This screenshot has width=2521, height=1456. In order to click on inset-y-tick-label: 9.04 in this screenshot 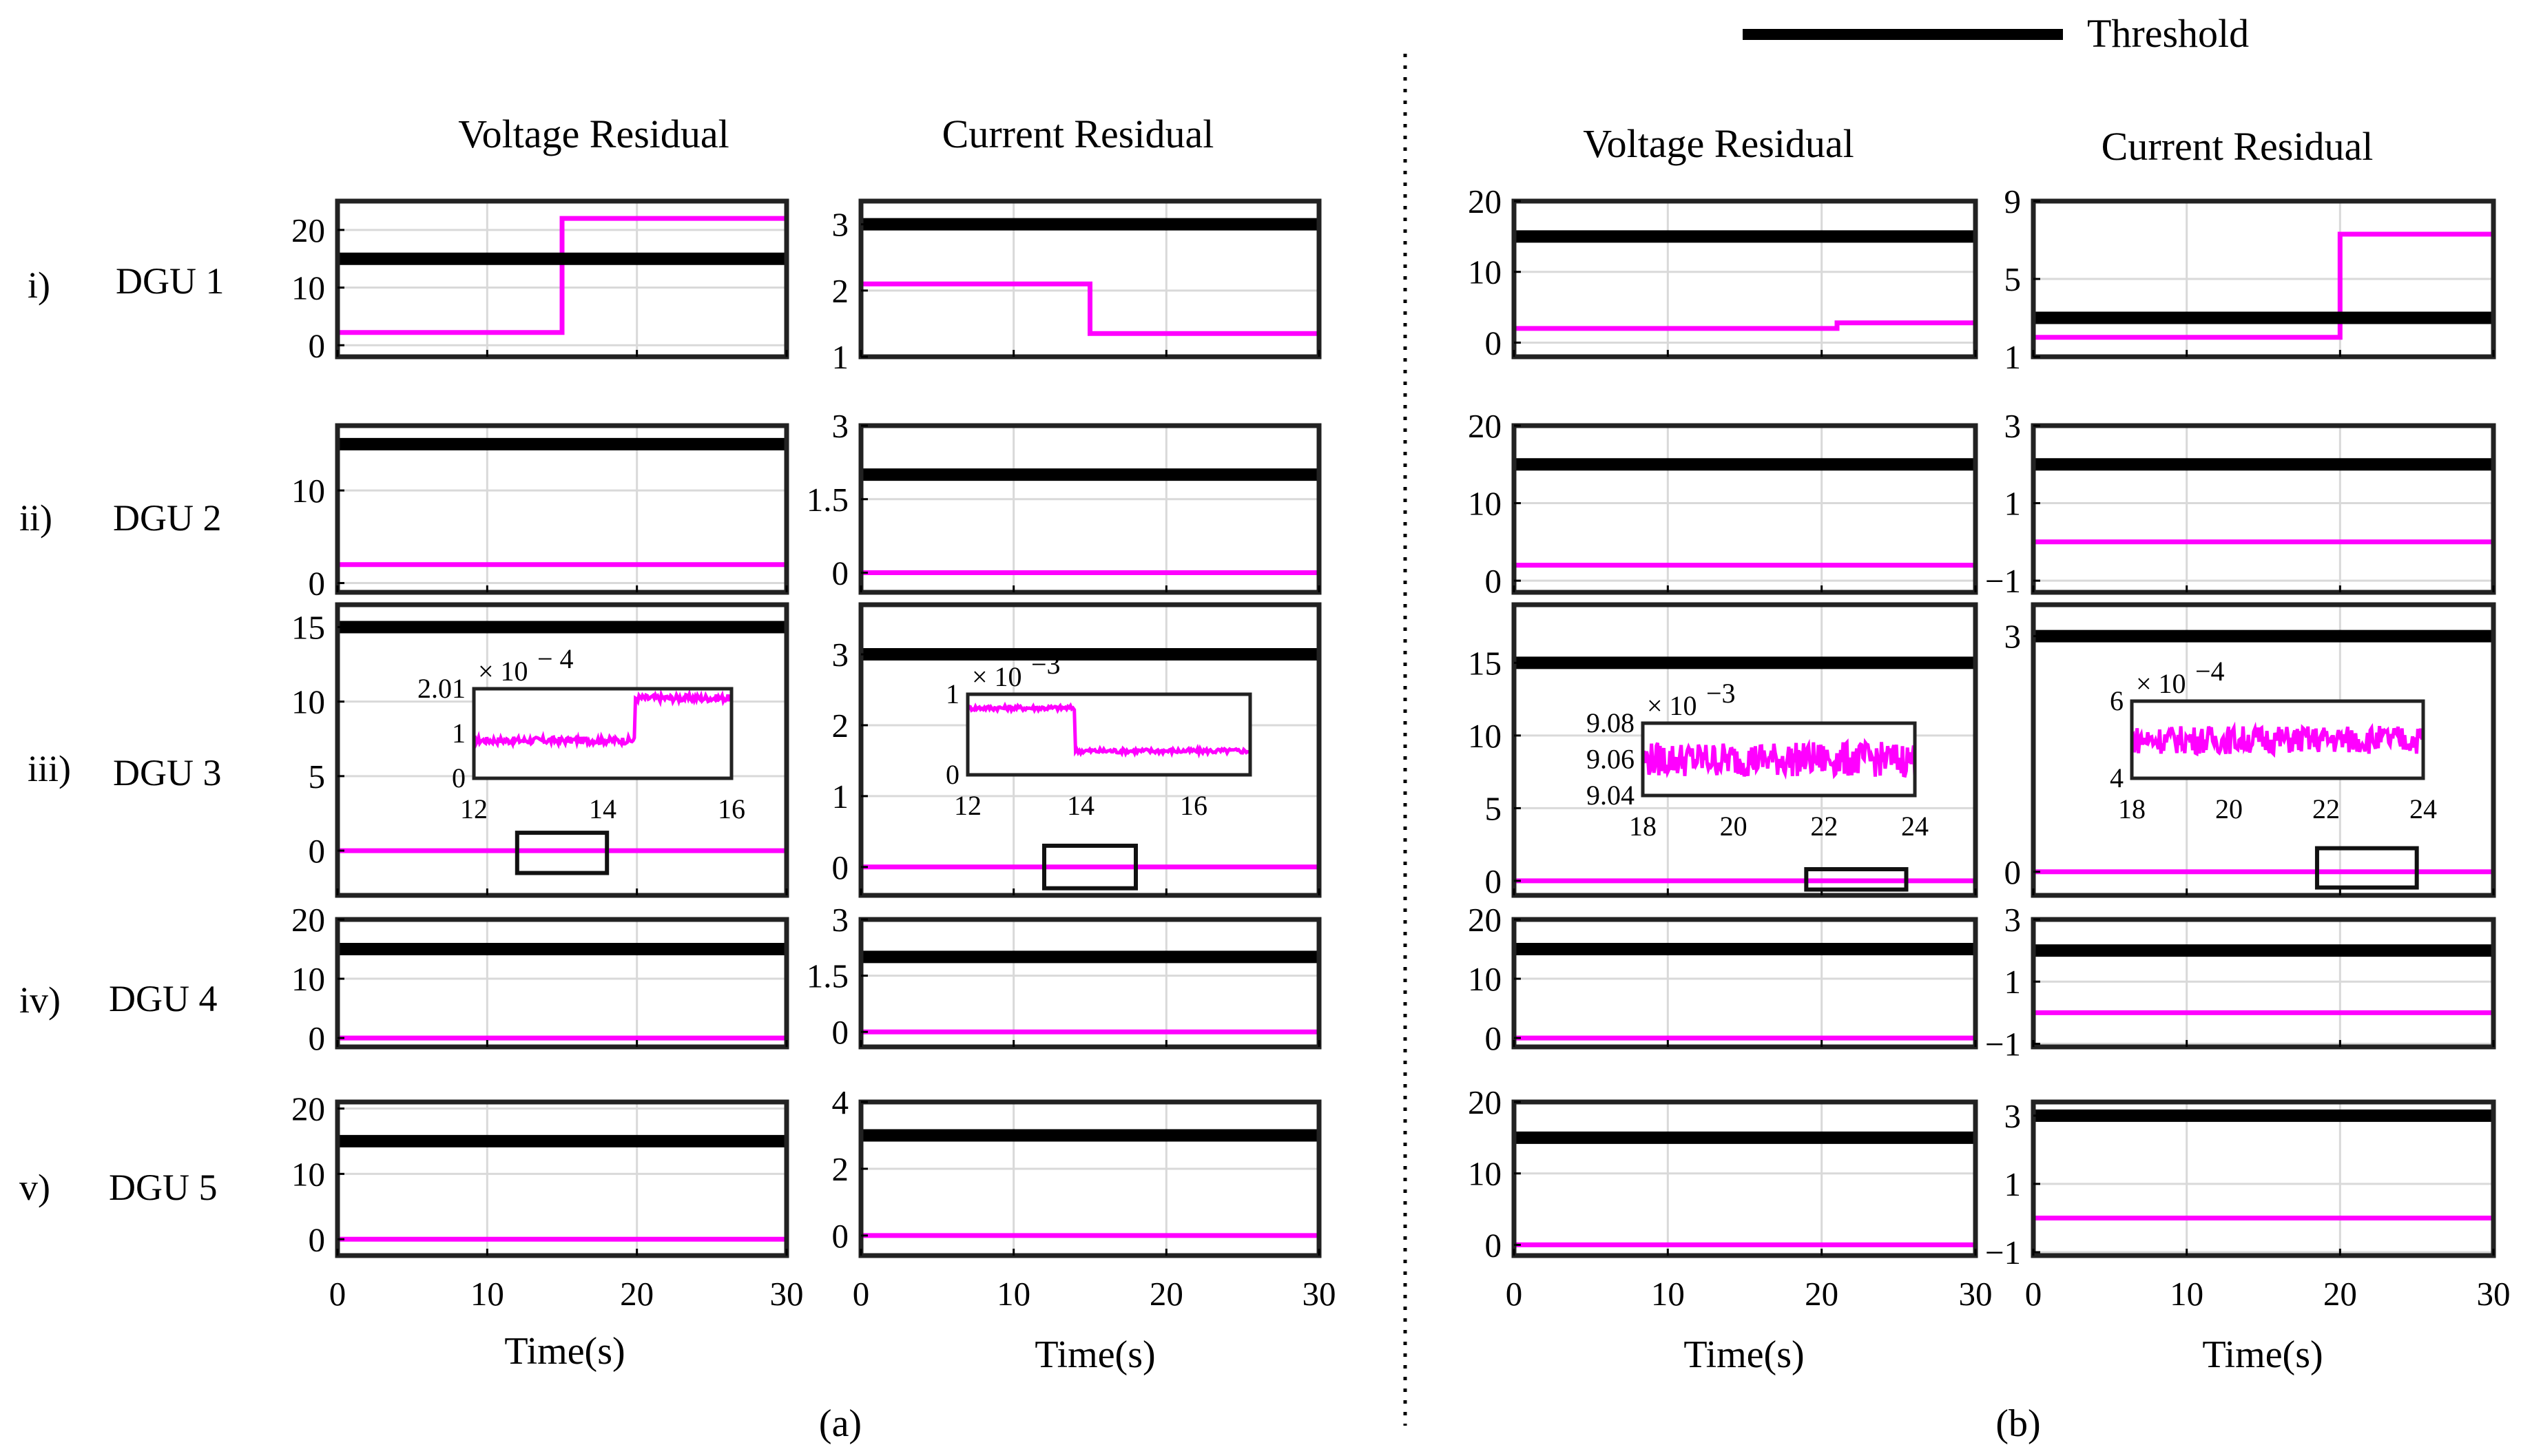, I will do `click(1611, 795)`.